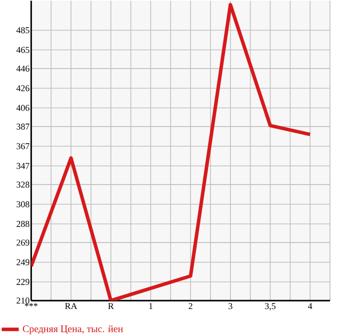 The height and width of the screenshot is (336, 345). What do you see at coordinates (23, 30) in the screenshot?
I see `y-tick-label: 485` at bounding box center [23, 30].